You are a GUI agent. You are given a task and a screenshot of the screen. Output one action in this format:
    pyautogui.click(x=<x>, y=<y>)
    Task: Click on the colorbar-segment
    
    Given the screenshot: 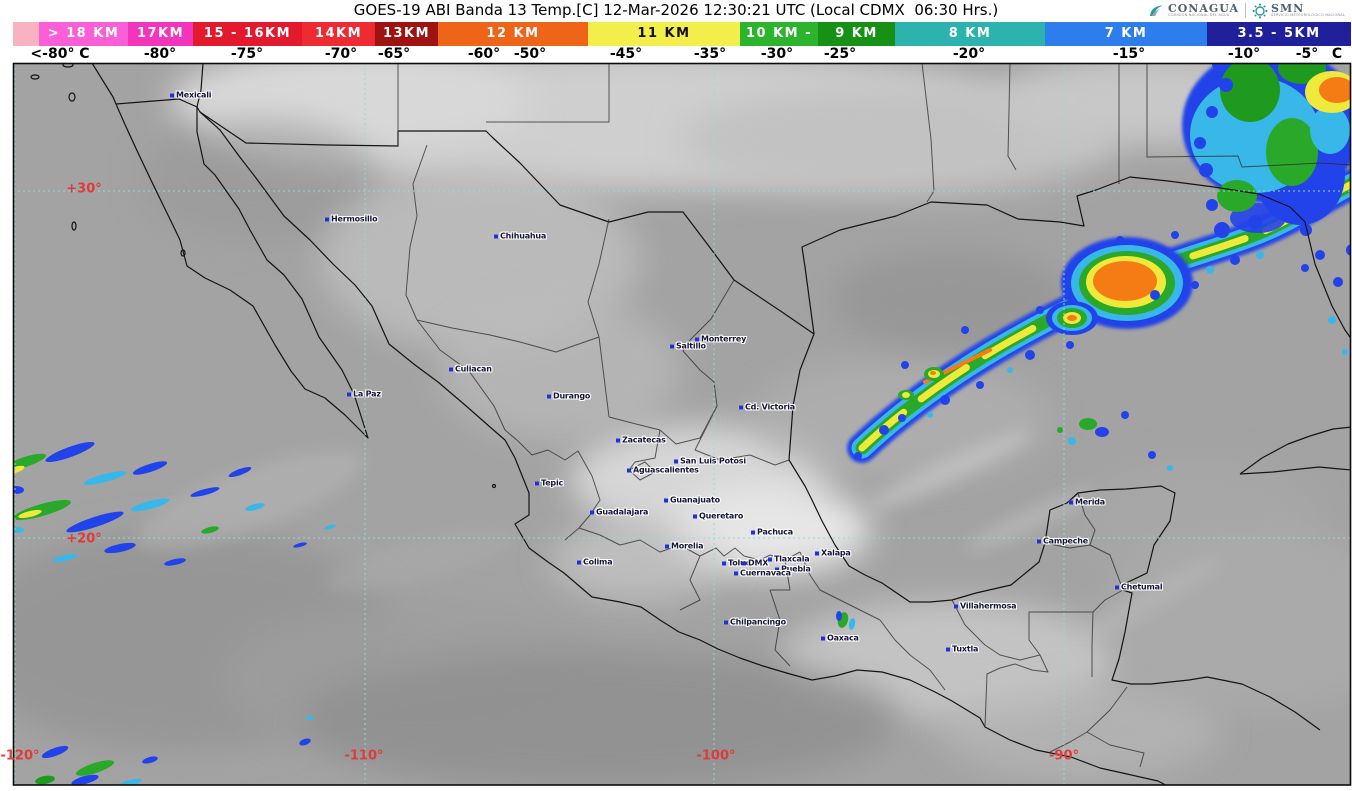 What is the action you would take?
    pyautogui.click(x=26, y=34)
    